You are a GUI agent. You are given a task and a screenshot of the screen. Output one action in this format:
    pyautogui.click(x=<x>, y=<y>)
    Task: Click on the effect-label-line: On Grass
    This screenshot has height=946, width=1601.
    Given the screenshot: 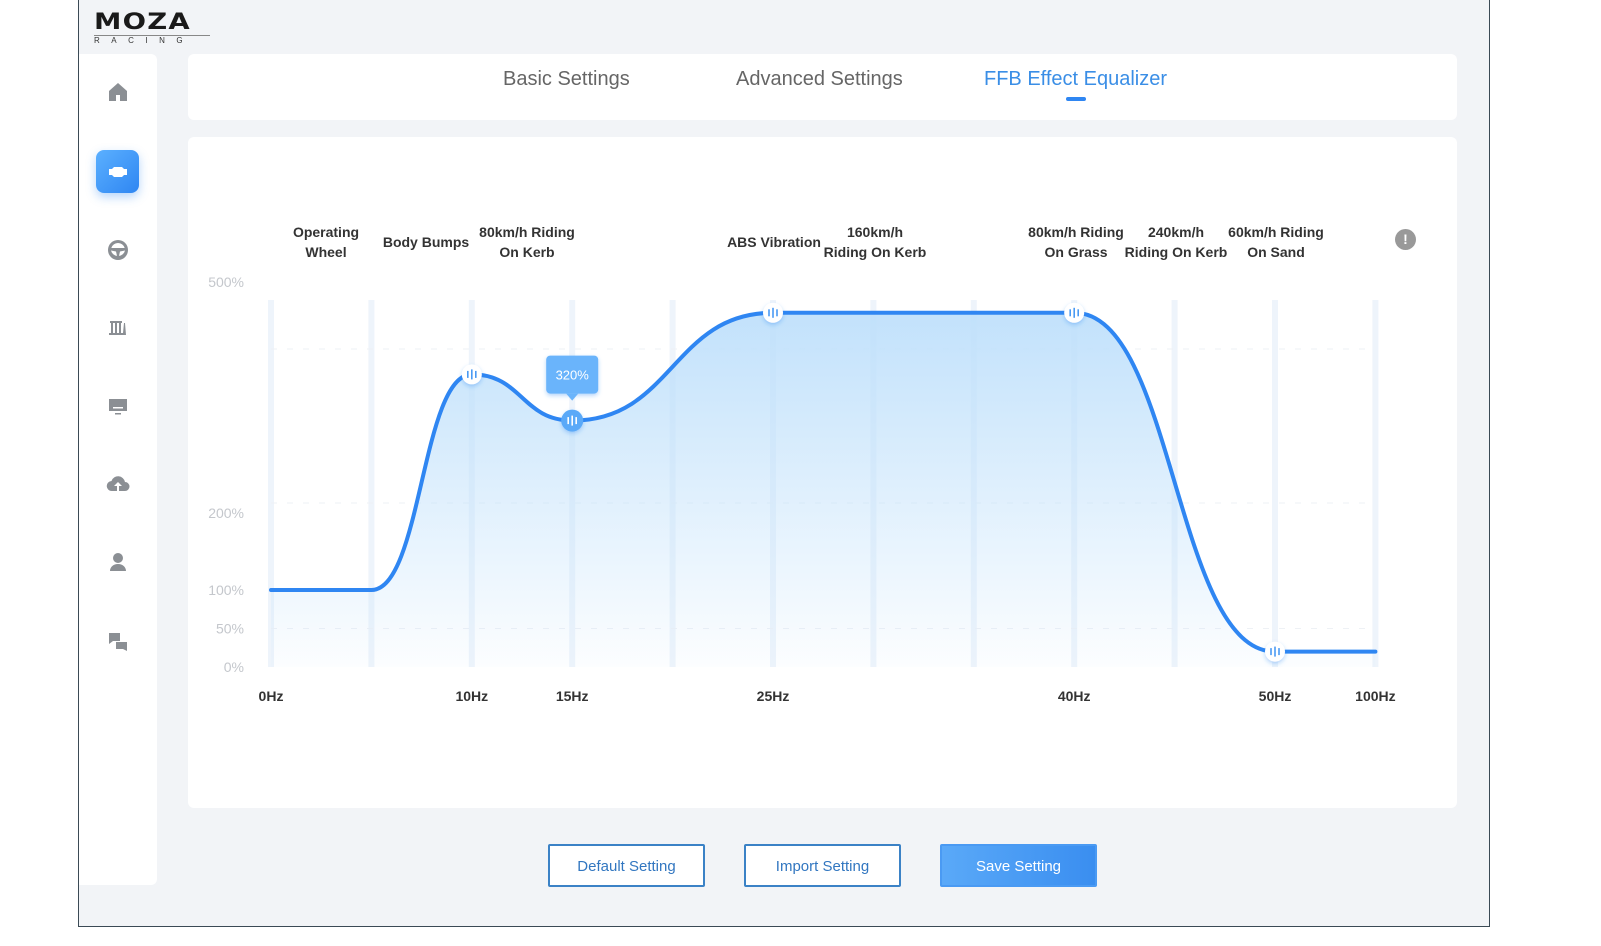 What is the action you would take?
    pyautogui.click(x=1076, y=252)
    